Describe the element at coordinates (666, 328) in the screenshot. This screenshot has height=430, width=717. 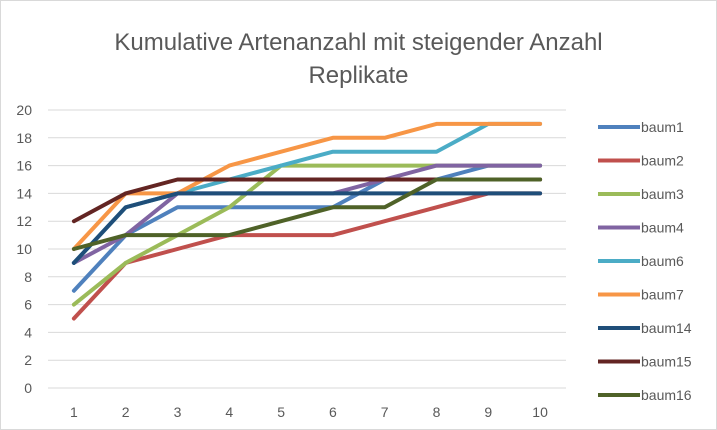
I see `legend-label-baum14: baum14` at that location.